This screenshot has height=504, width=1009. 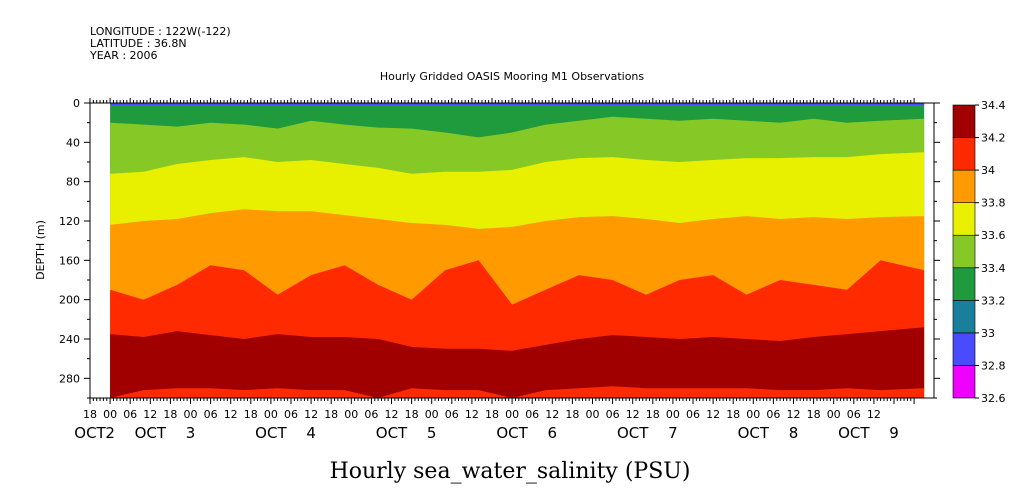 What do you see at coordinates (160, 31) in the screenshot?
I see `longitude-label: LONGITUDE : 122W(-122)` at bounding box center [160, 31].